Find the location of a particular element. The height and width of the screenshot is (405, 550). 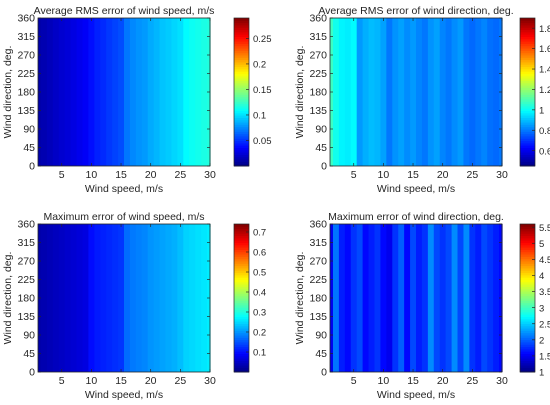

y-tick-label: 360 is located at coordinates (26, 19).